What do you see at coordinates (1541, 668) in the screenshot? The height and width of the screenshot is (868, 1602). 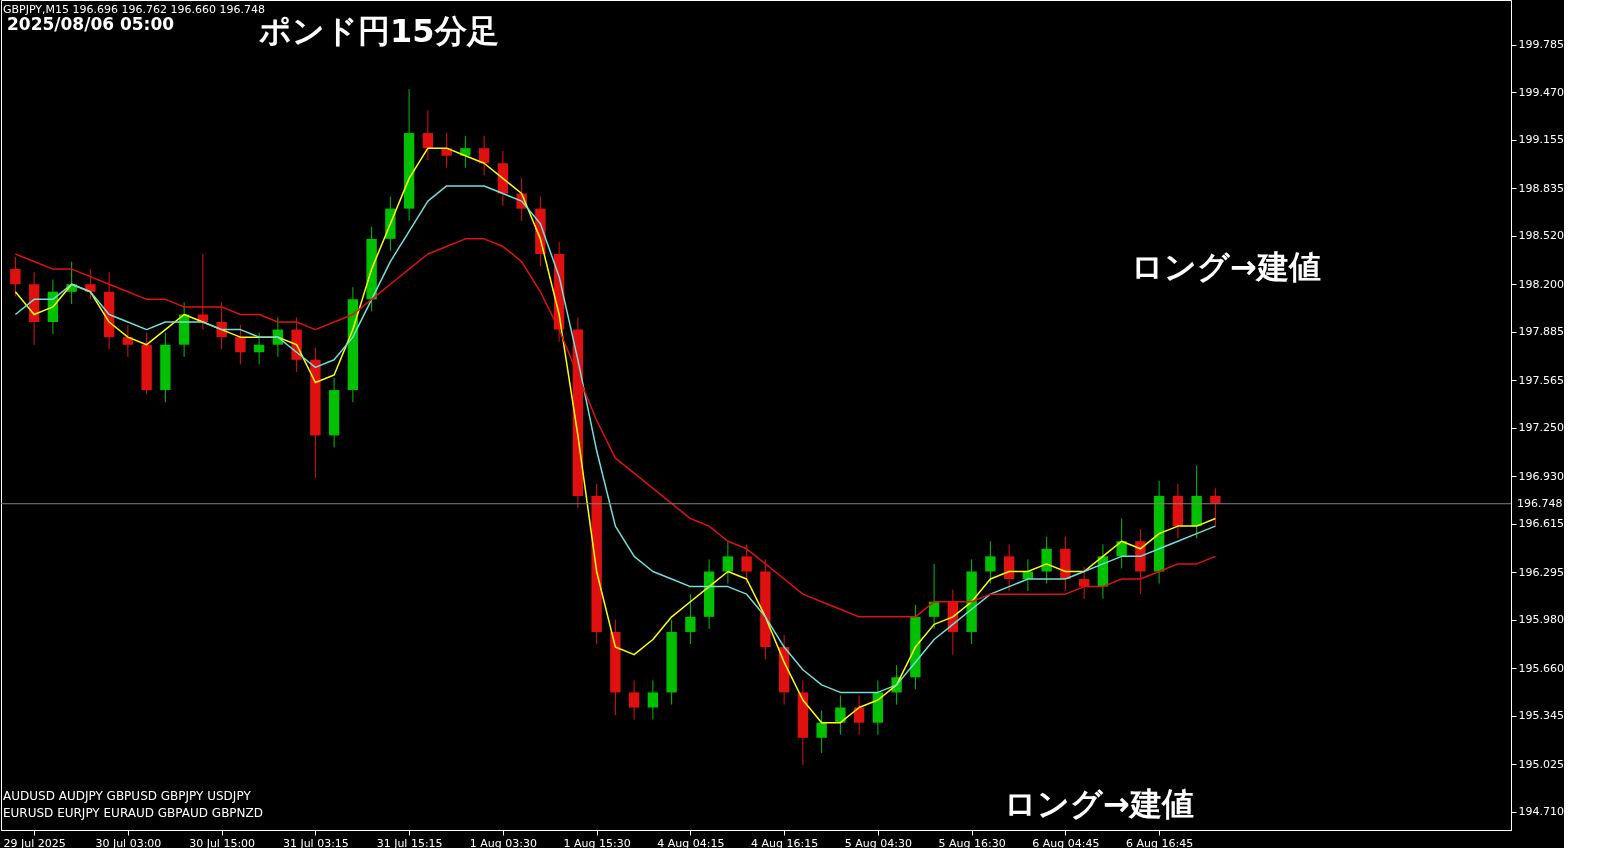 I see `y-tick-label: 195.660` at bounding box center [1541, 668].